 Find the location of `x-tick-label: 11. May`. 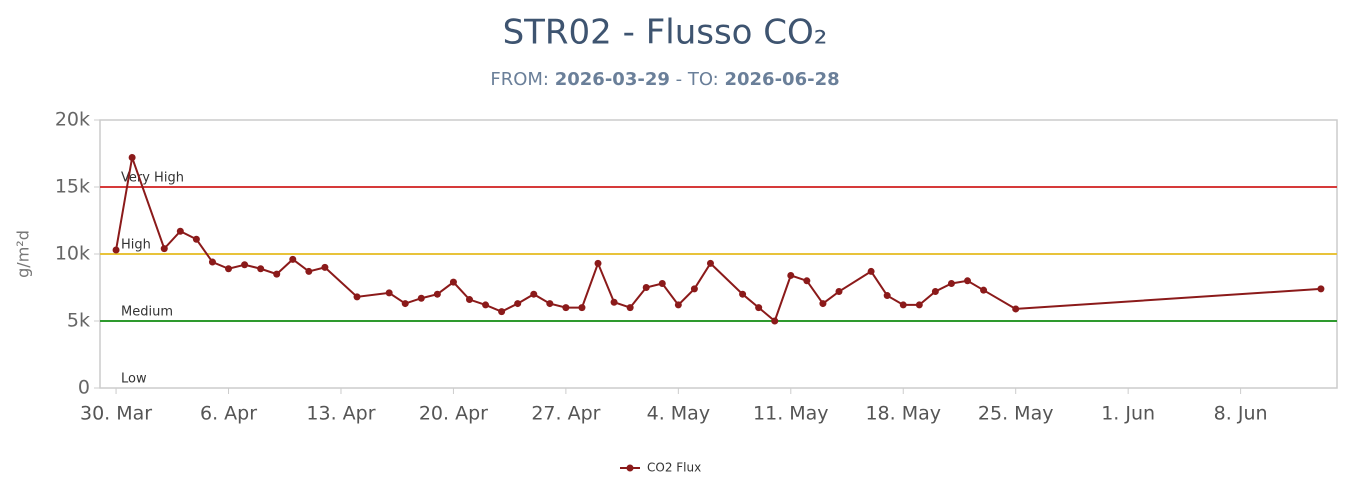

x-tick-label: 11. May is located at coordinates (791, 414).